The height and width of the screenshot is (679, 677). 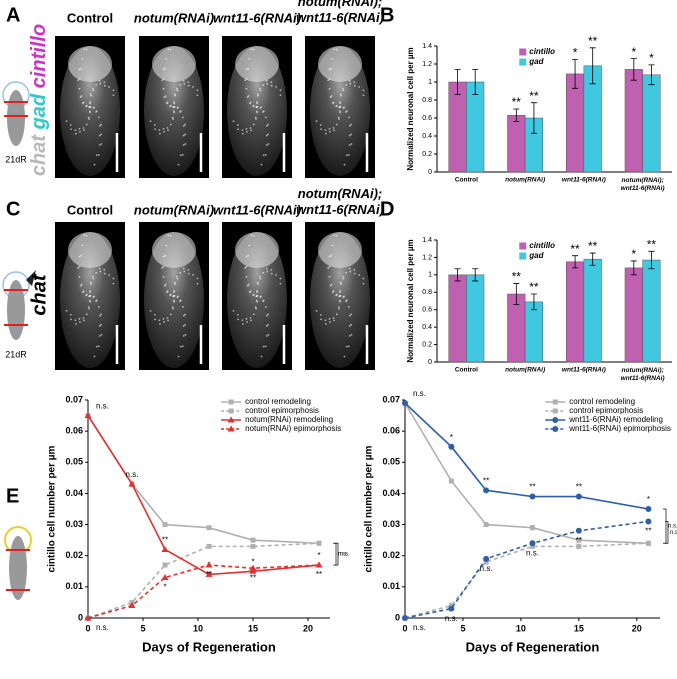 I want to click on y-tick-label: 0.02, so click(x=391, y=555).